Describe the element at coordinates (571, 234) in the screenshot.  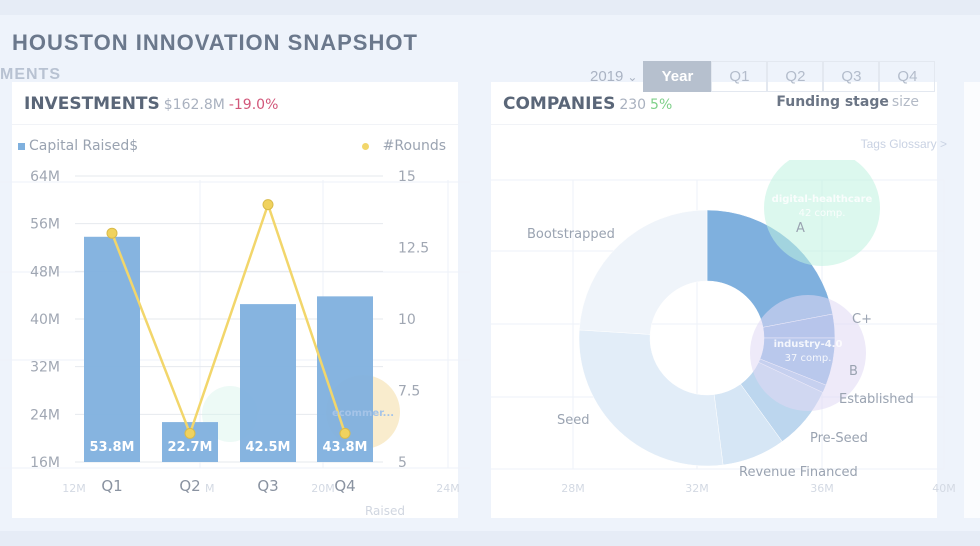
I see `slice-label: Bootstrapped` at that location.